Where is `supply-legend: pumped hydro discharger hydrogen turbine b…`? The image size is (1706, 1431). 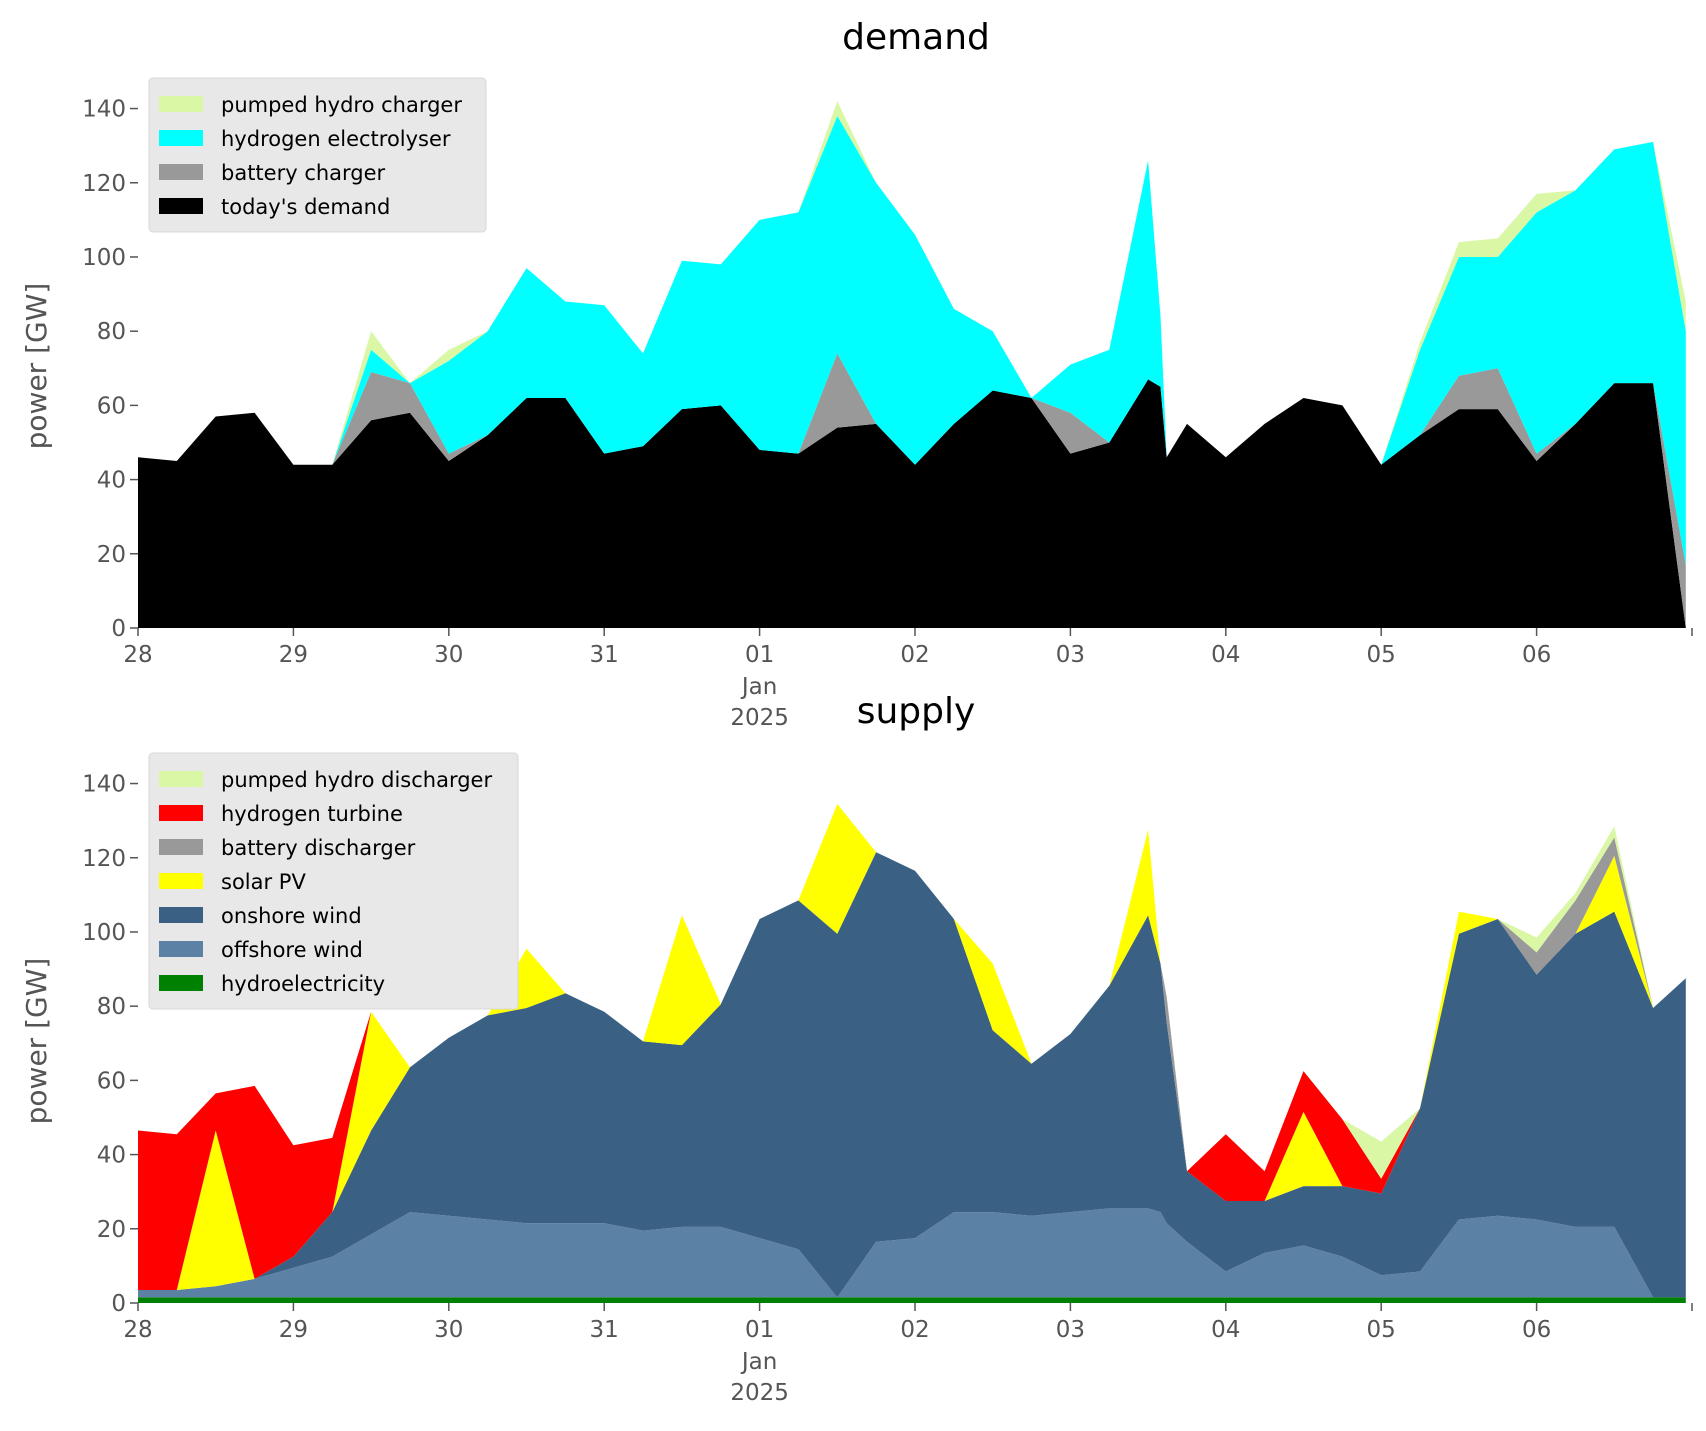 supply-legend: pumped hydro discharger hydrogen turbine b… is located at coordinates (333, 881).